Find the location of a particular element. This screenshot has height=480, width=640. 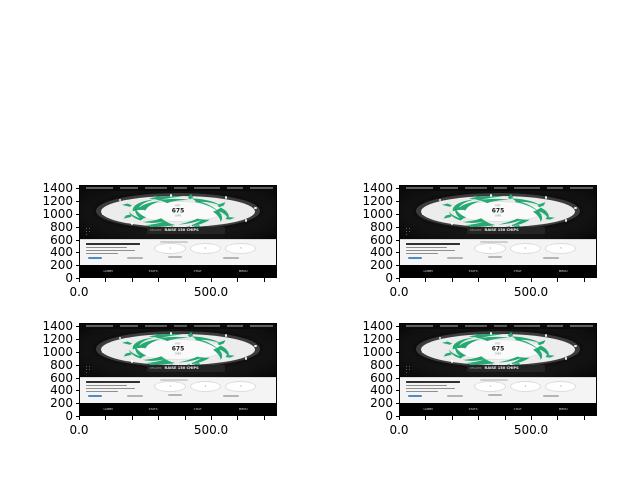

y-tick-label: 1400 is located at coordinates (57, 326).